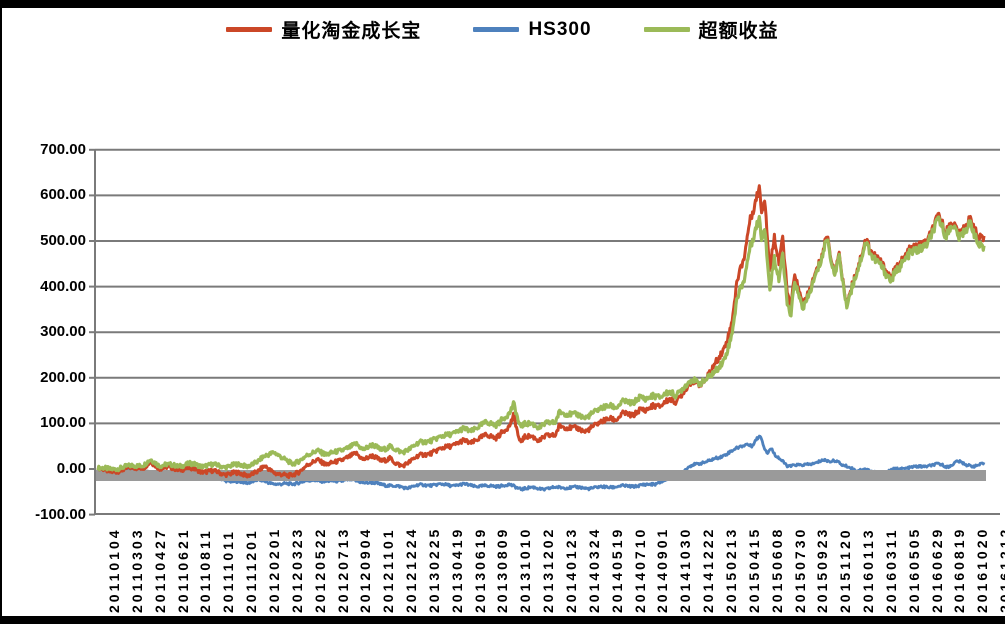  Describe the element at coordinates (799, 569) in the screenshot. I see `x-tick-label: 20150730` at that location.